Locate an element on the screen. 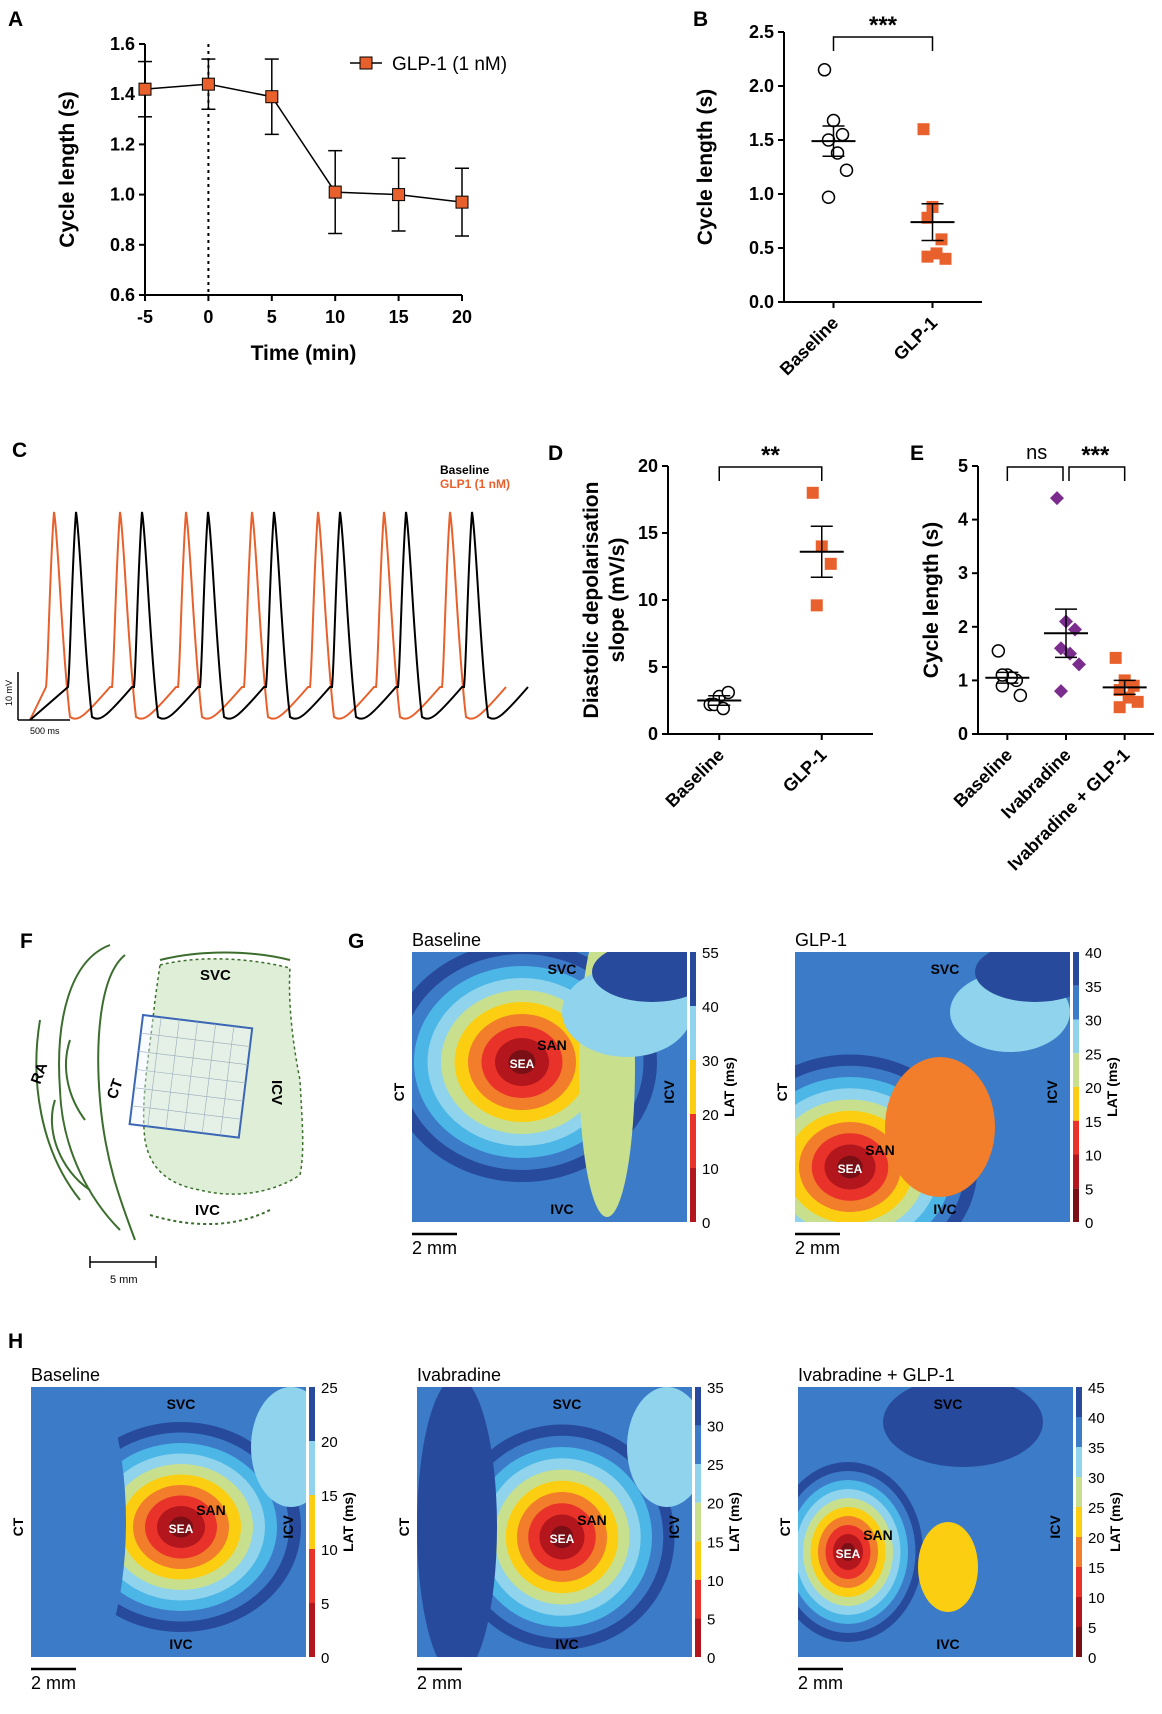 This screenshot has width=1162, height=1714. ra-outline-outer is located at coordinates (89, 1087).